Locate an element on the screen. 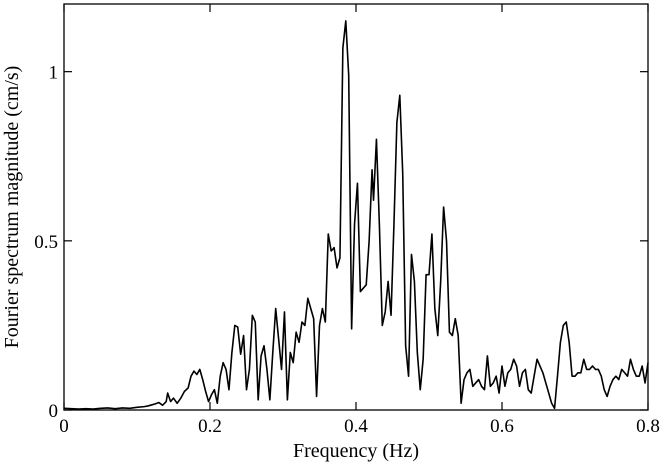  y-tick-label: 0.5 is located at coordinates (46, 242).